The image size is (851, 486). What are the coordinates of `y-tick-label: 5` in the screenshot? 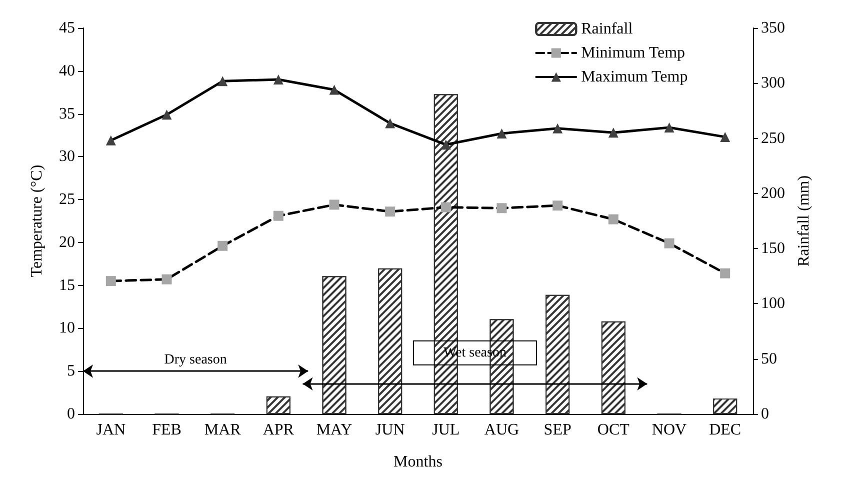 It's located at (71, 371).